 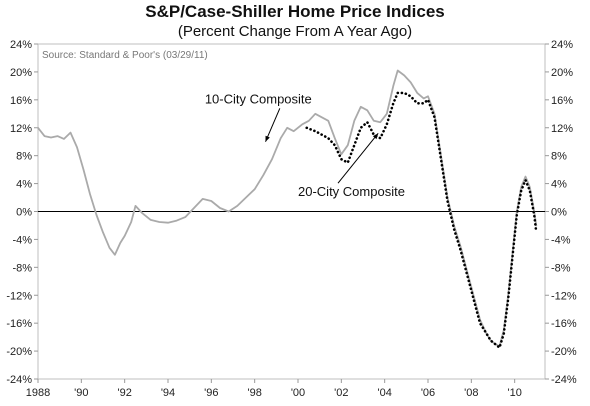 What do you see at coordinates (559, 157) in the screenshot?
I see `y-tick-label-right: 8%` at bounding box center [559, 157].